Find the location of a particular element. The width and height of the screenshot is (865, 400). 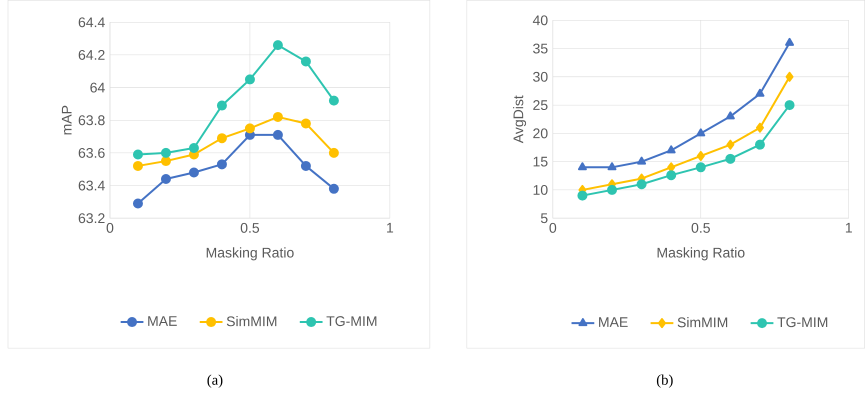

y-tick-label: 5 is located at coordinates (544, 218).